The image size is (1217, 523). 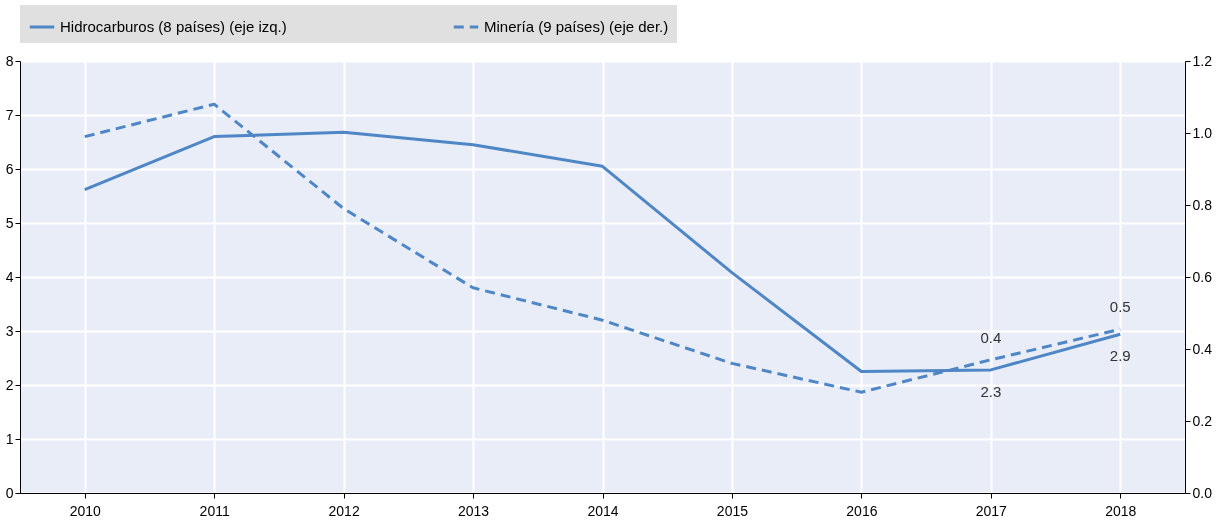 I want to click on data-label: 2.3, so click(x=991, y=391).